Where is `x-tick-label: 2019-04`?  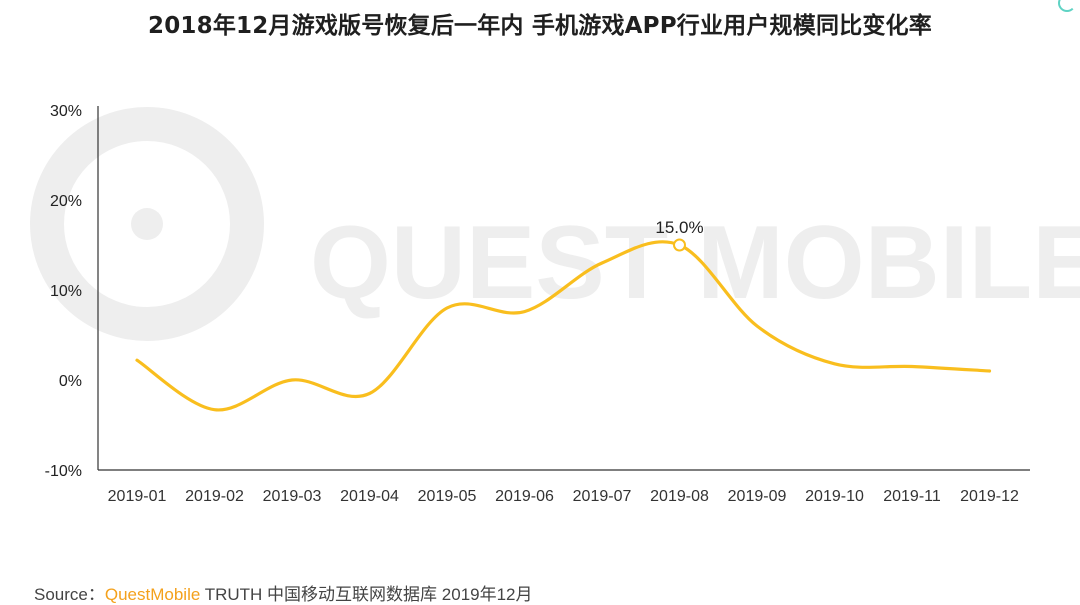
x-tick-label: 2019-04 is located at coordinates (369, 496).